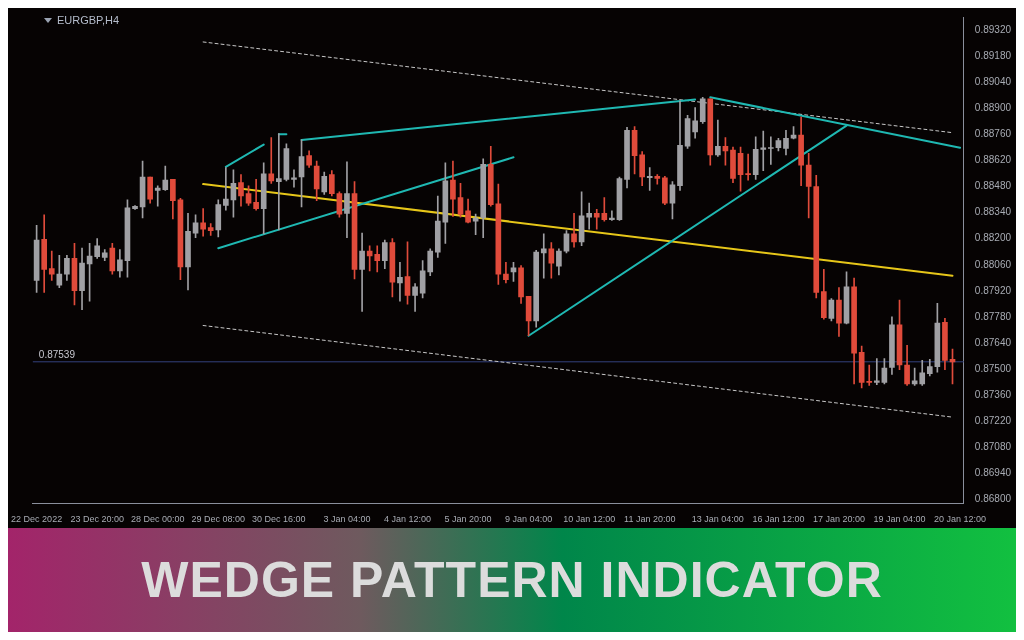 The width and height of the screenshot is (1024, 640). Describe the element at coordinates (993, 368) in the screenshot. I see `y-tick-label: 0.87500` at that location.